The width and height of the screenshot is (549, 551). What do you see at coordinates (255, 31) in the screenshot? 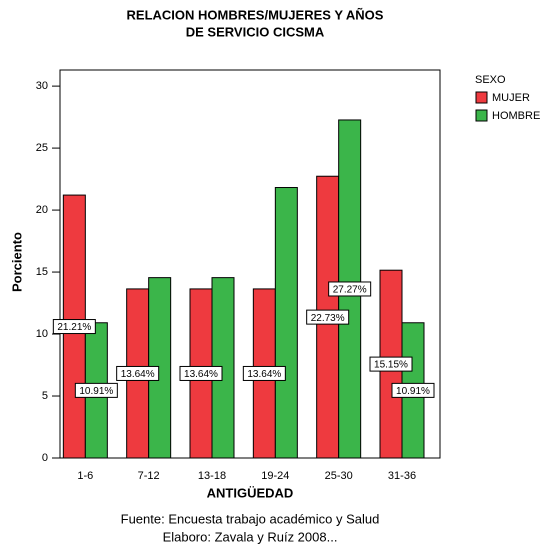
I see `chart-title: DE SERVICIO CICSMA` at bounding box center [255, 31].